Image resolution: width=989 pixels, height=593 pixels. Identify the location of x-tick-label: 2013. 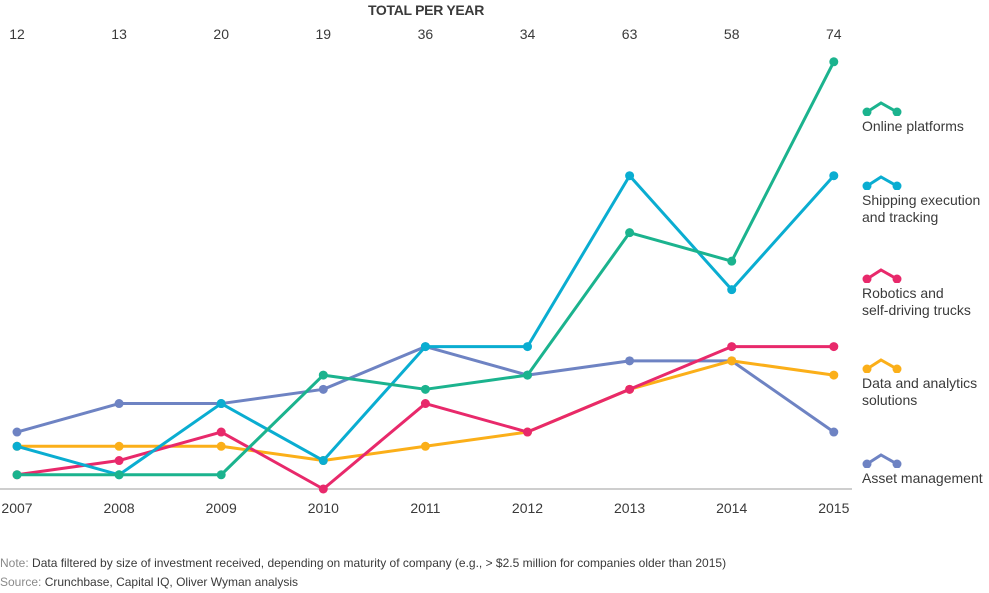
(629, 508).